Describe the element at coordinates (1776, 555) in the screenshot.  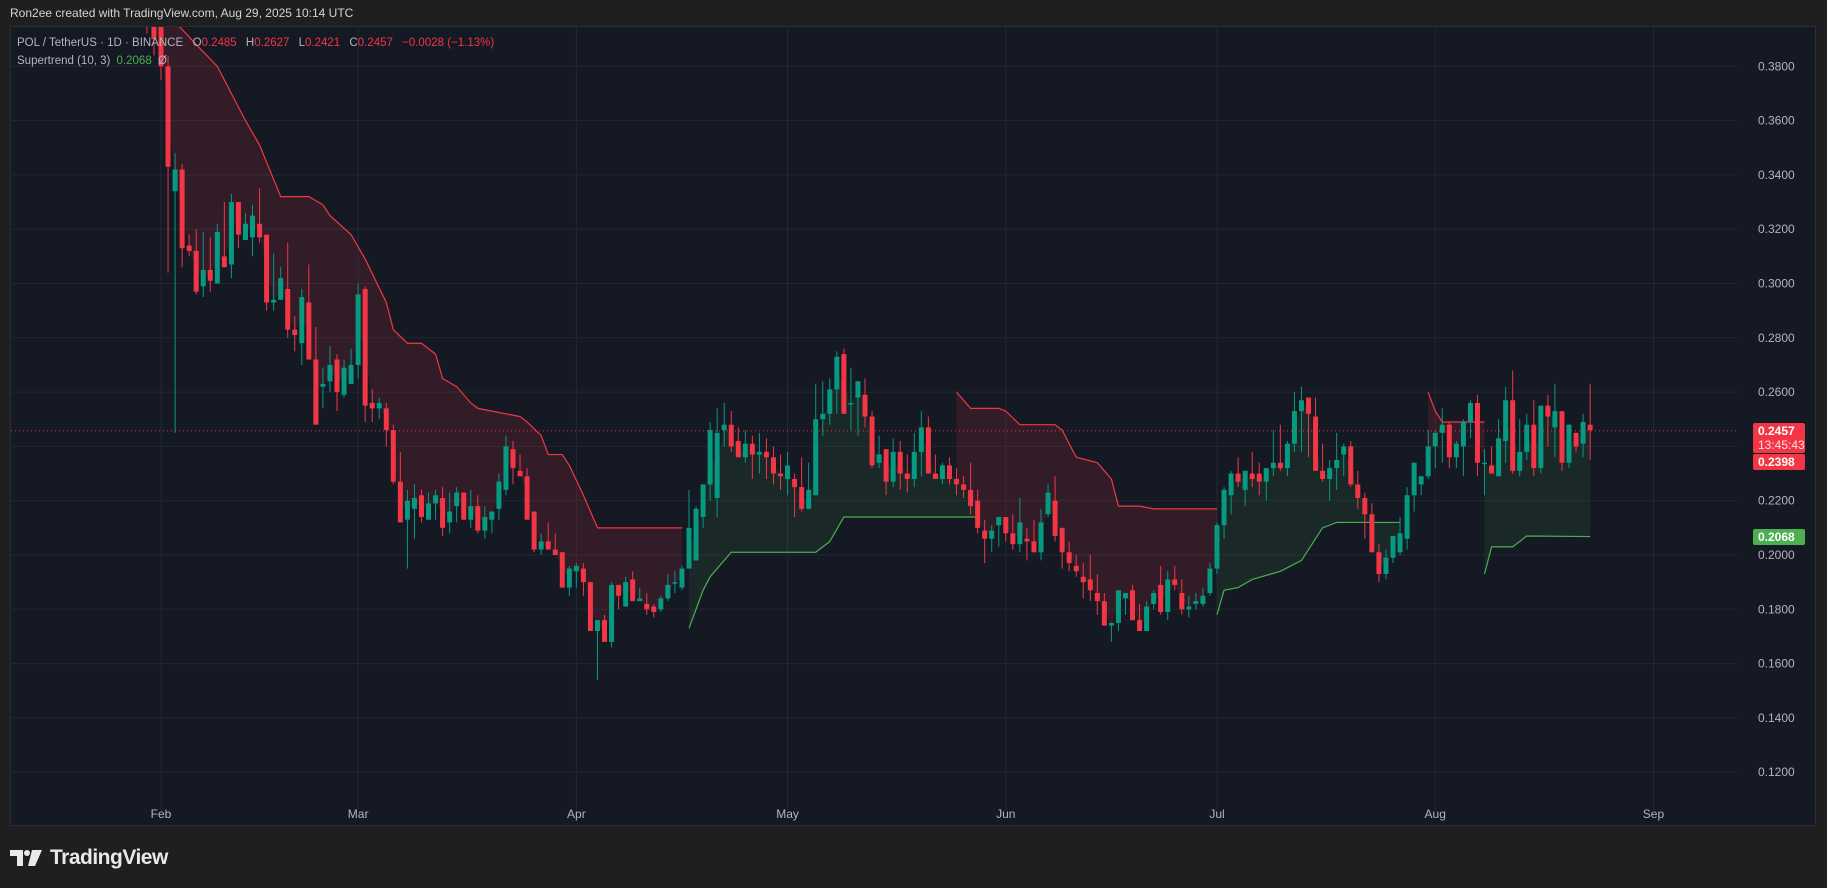
I see `svg-text: 0.2000` at that location.